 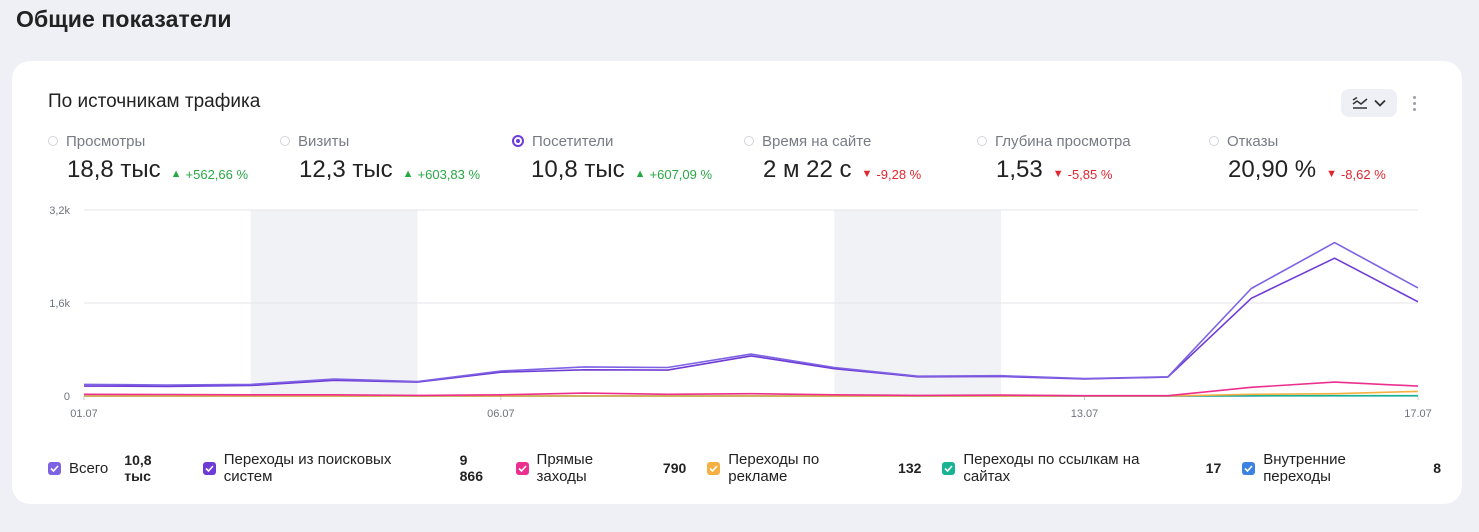 I want to click on legend-label: Переходы из поисковых систем, so click(x=307, y=468).